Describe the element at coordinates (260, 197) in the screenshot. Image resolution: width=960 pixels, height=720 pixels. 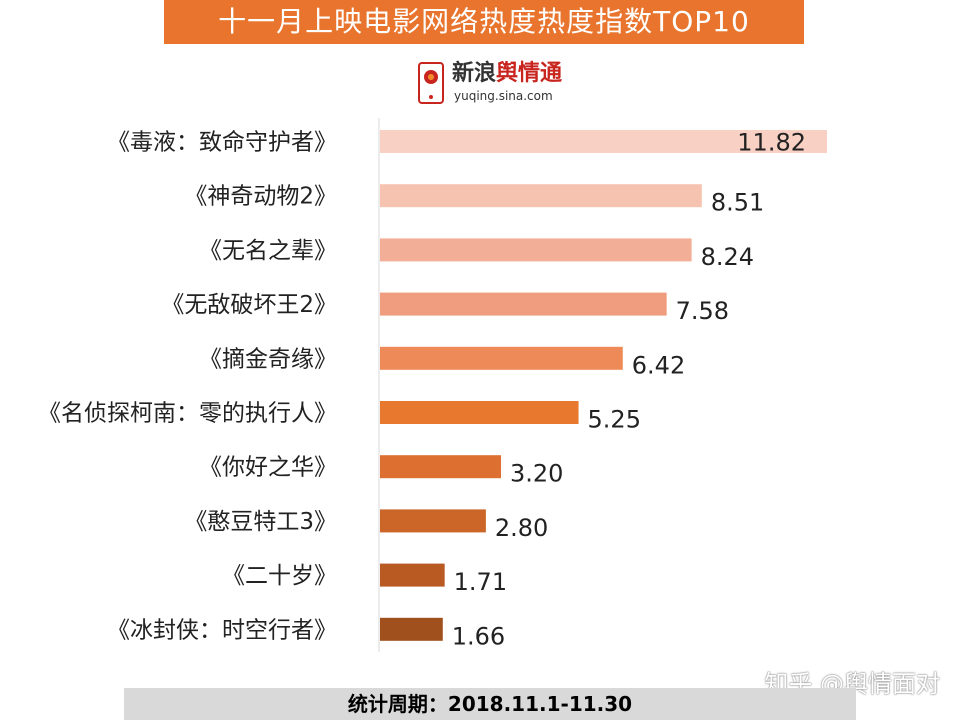
I see `category-label-2: 《神奇动物2》` at that location.